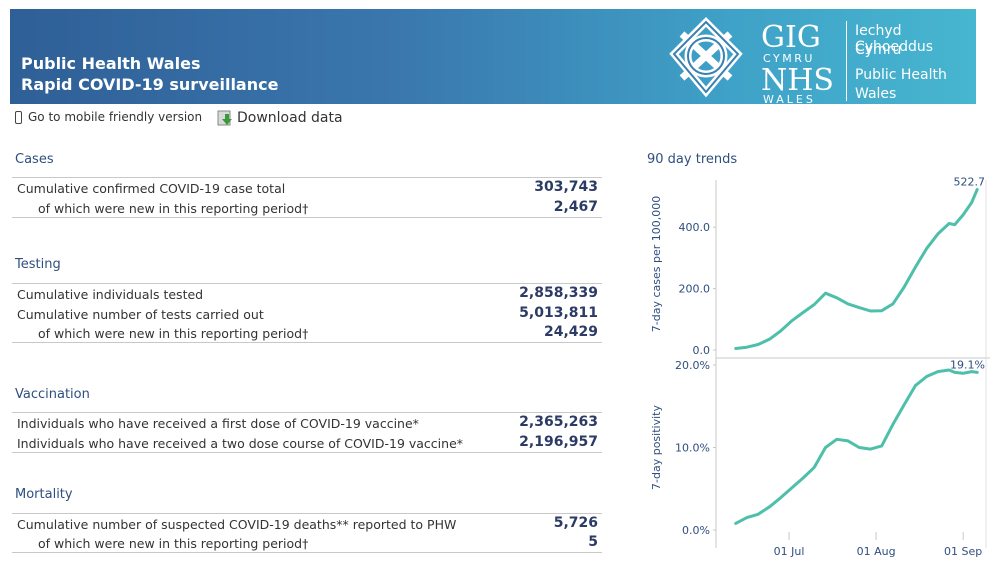 The image size is (995, 570). Describe the element at coordinates (151, 188) in the screenshot. I see `stat-label: Cumulative confirmed COVID-19 case total` at that location.